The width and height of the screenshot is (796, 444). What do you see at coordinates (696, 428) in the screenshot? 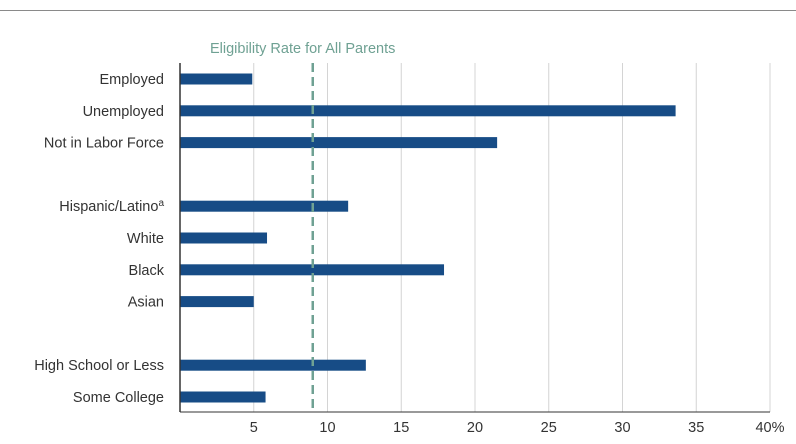
I see `x-tick-label: 35` at bounding box center [696, 428].